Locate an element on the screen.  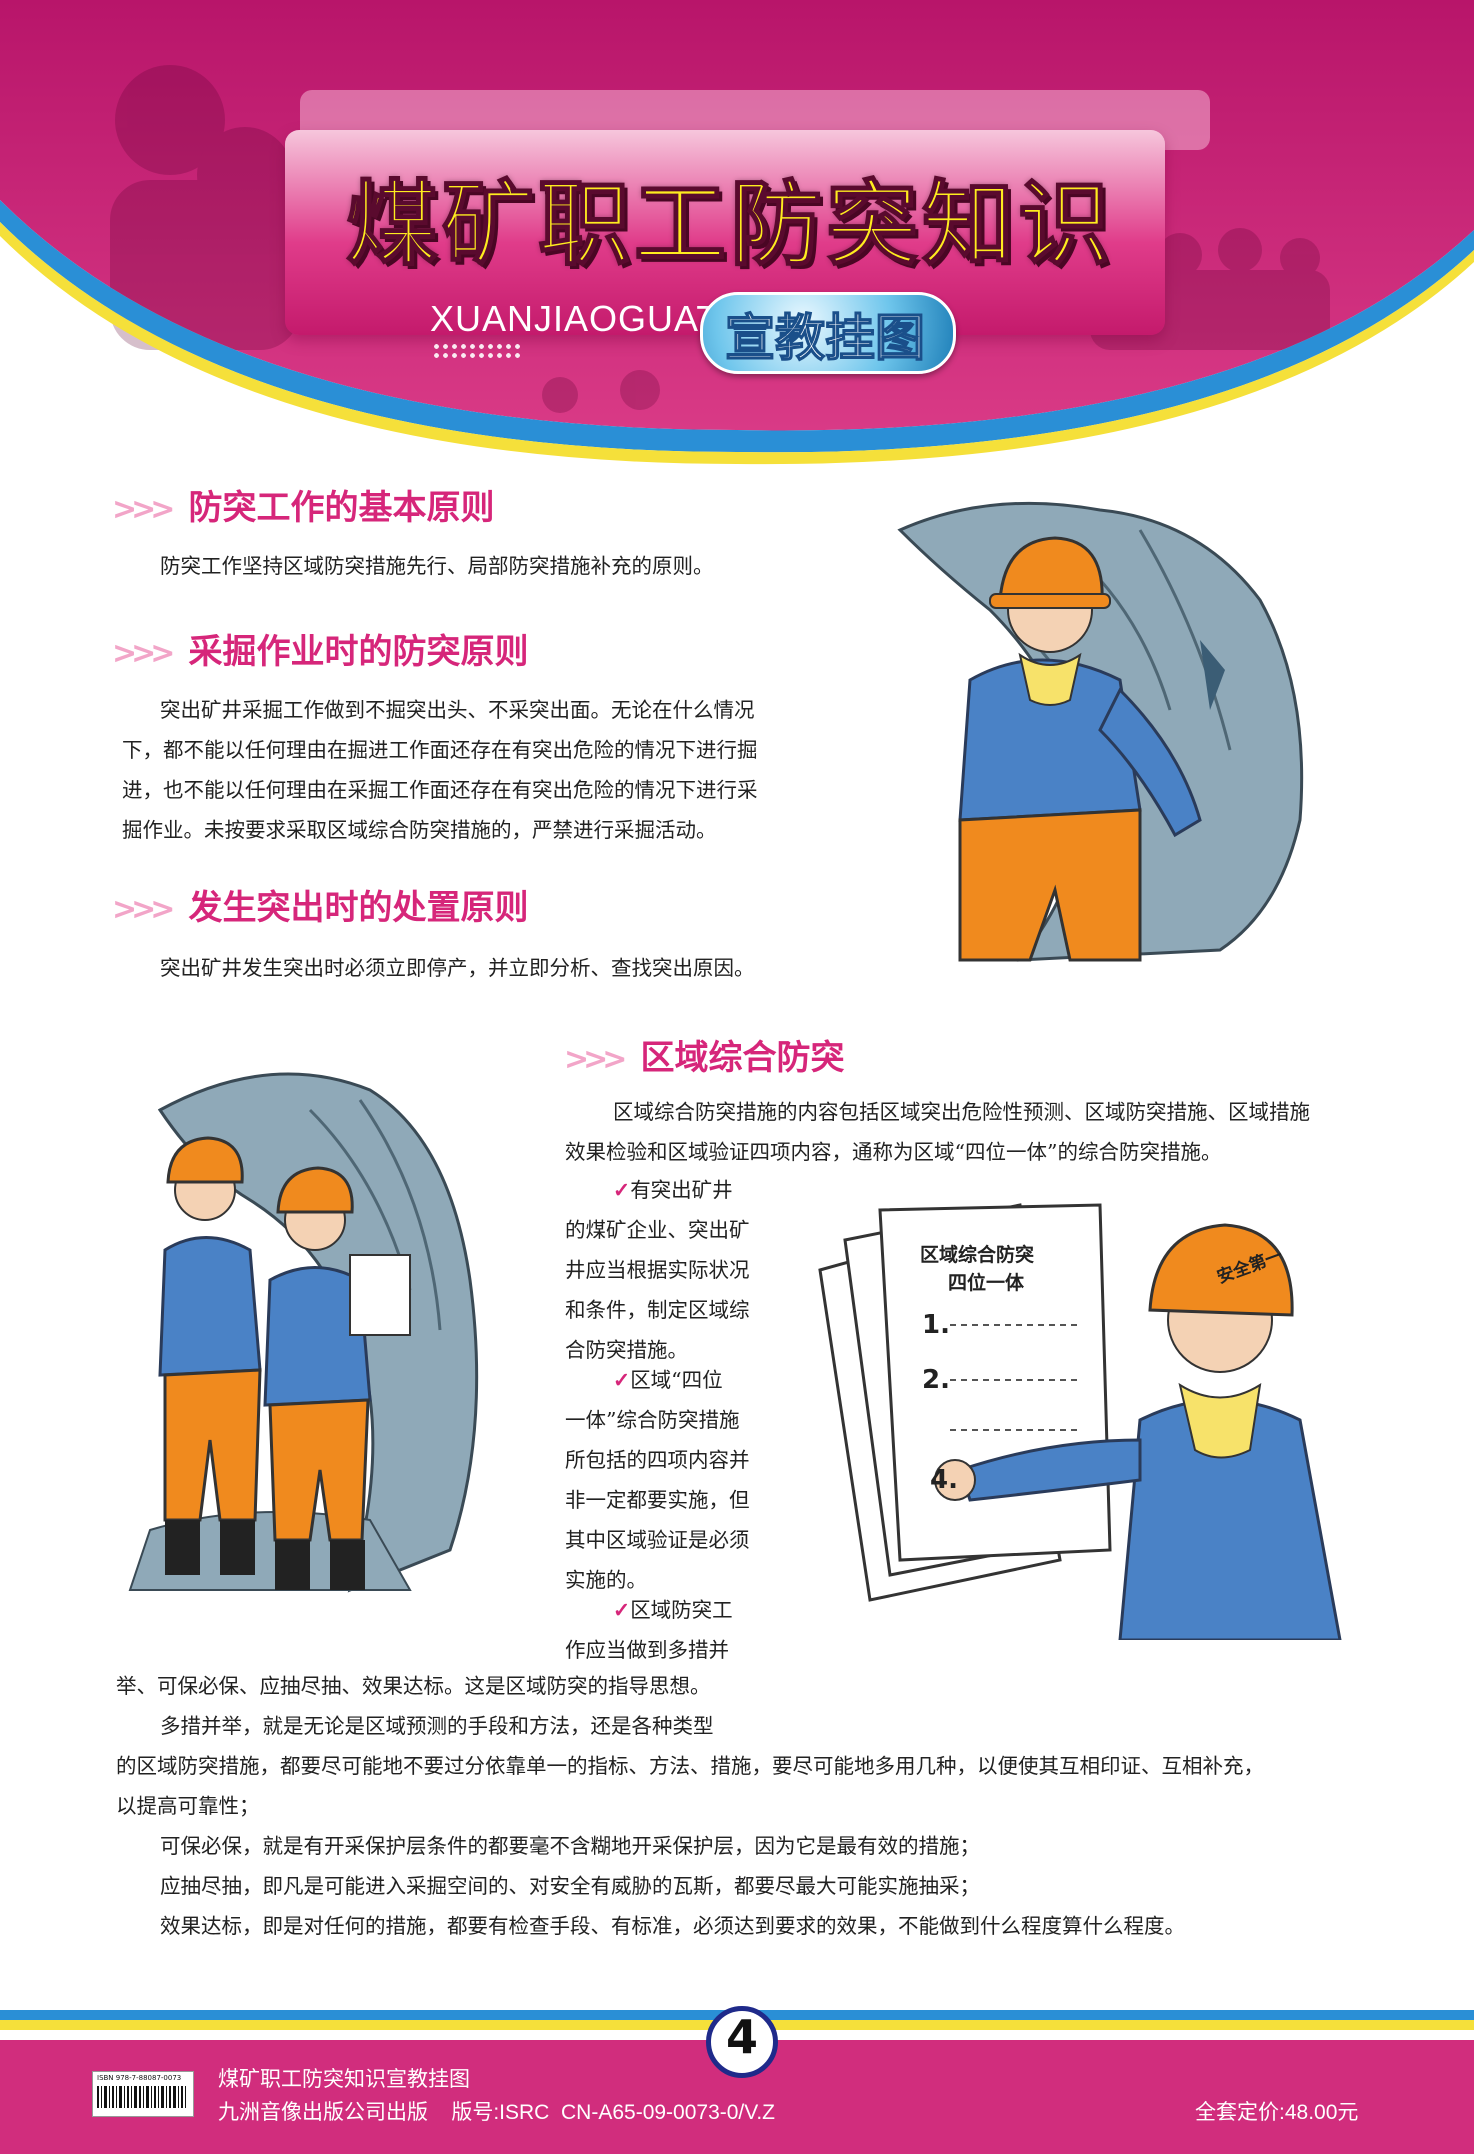
section-heading-outburst: >>> 发生突出时的处置原则 is located at coordinates (320, 904).